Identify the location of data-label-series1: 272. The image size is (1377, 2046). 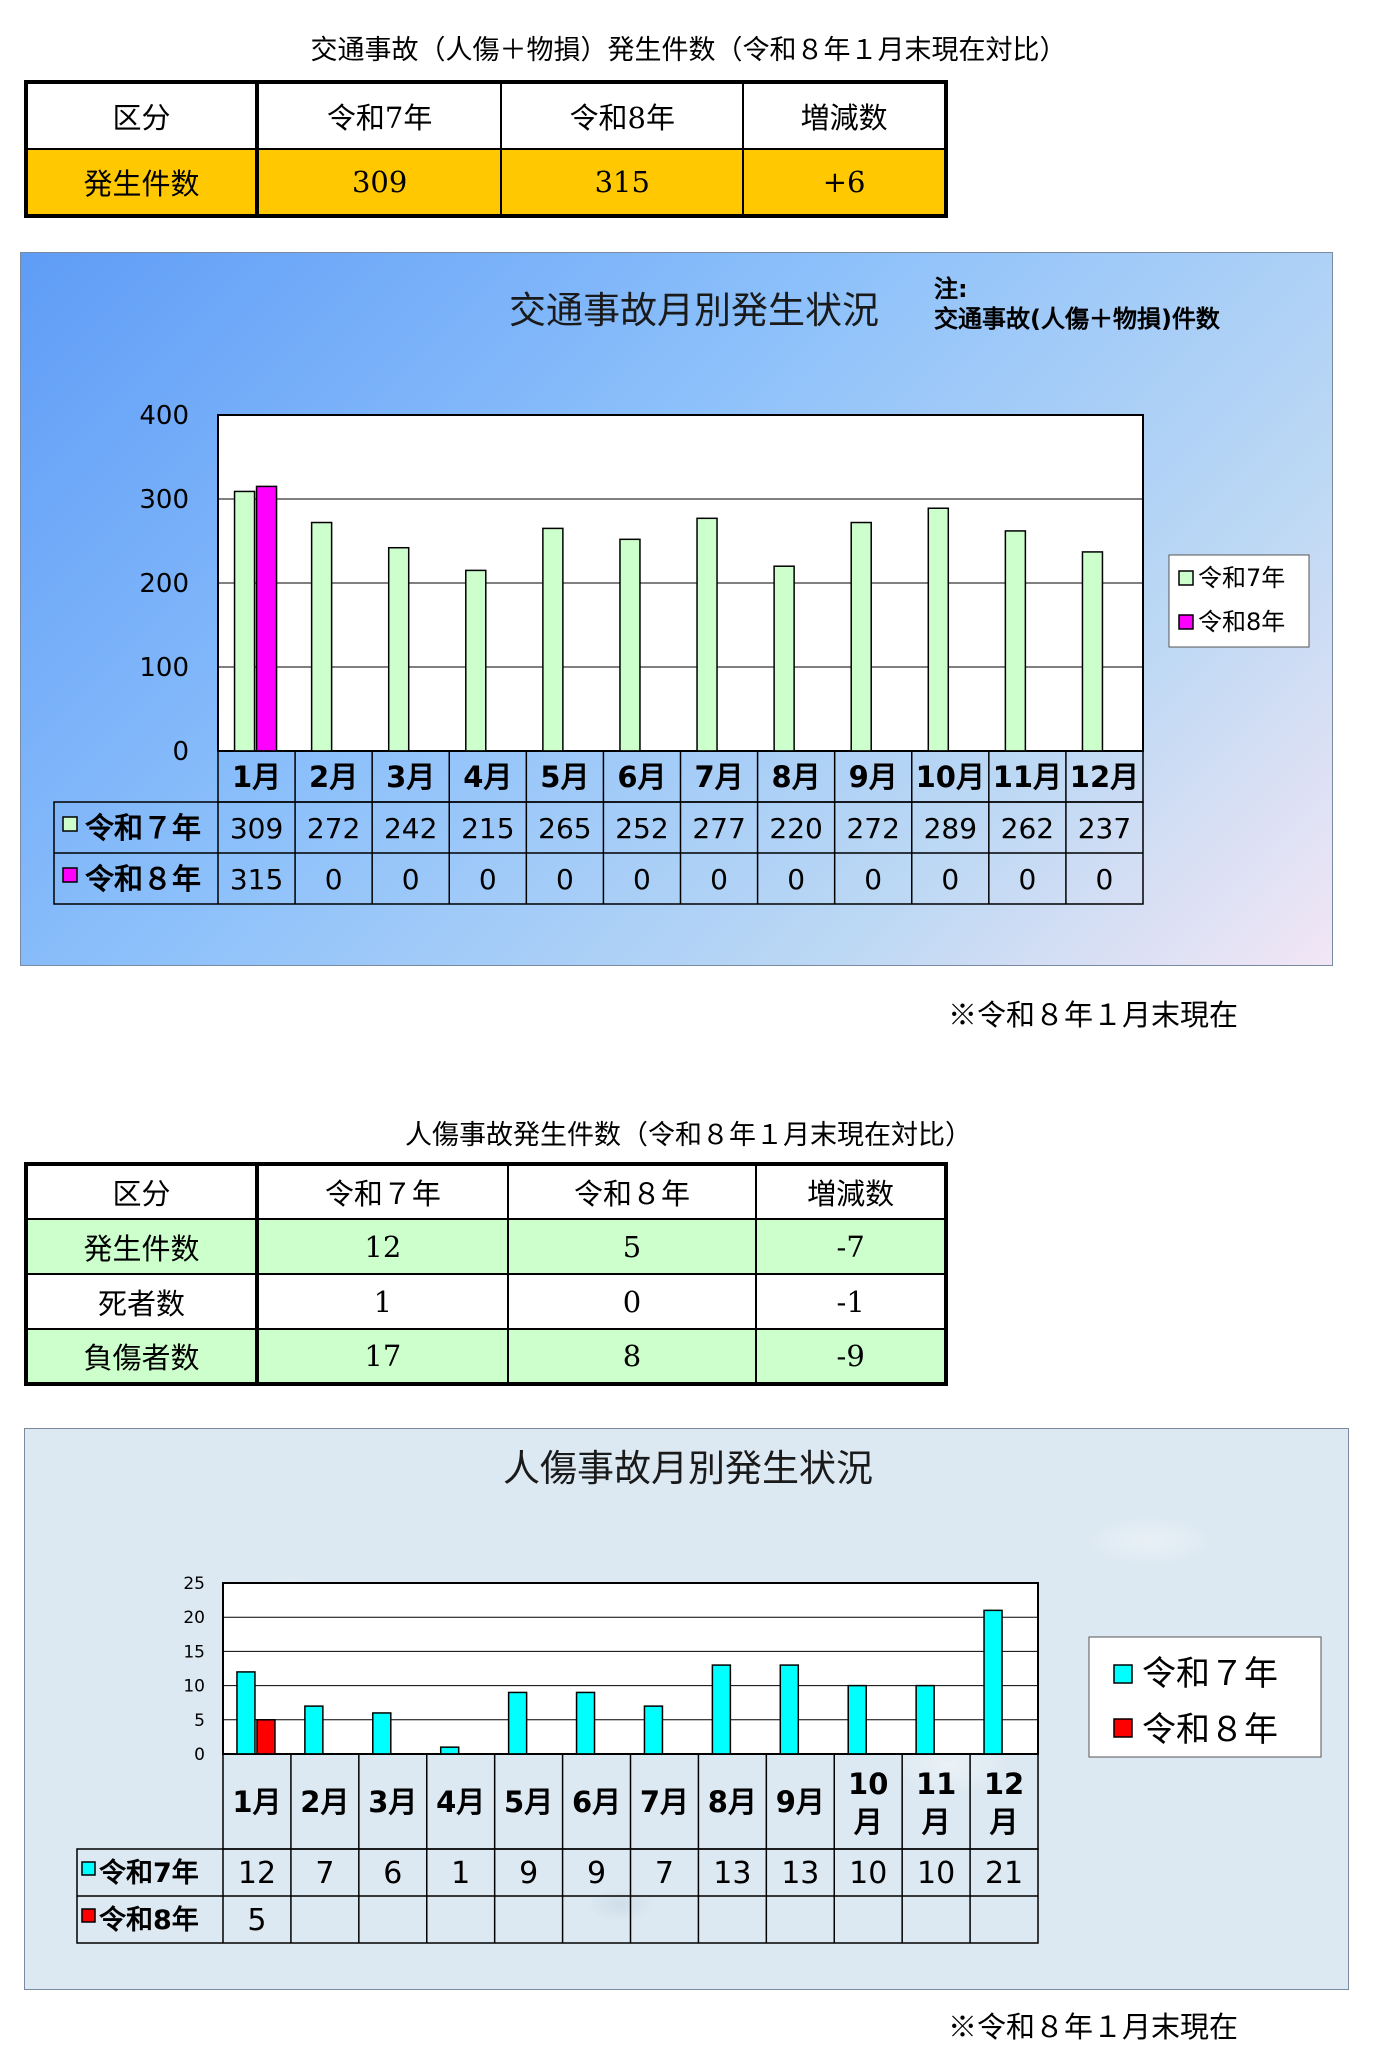
(333, 828).